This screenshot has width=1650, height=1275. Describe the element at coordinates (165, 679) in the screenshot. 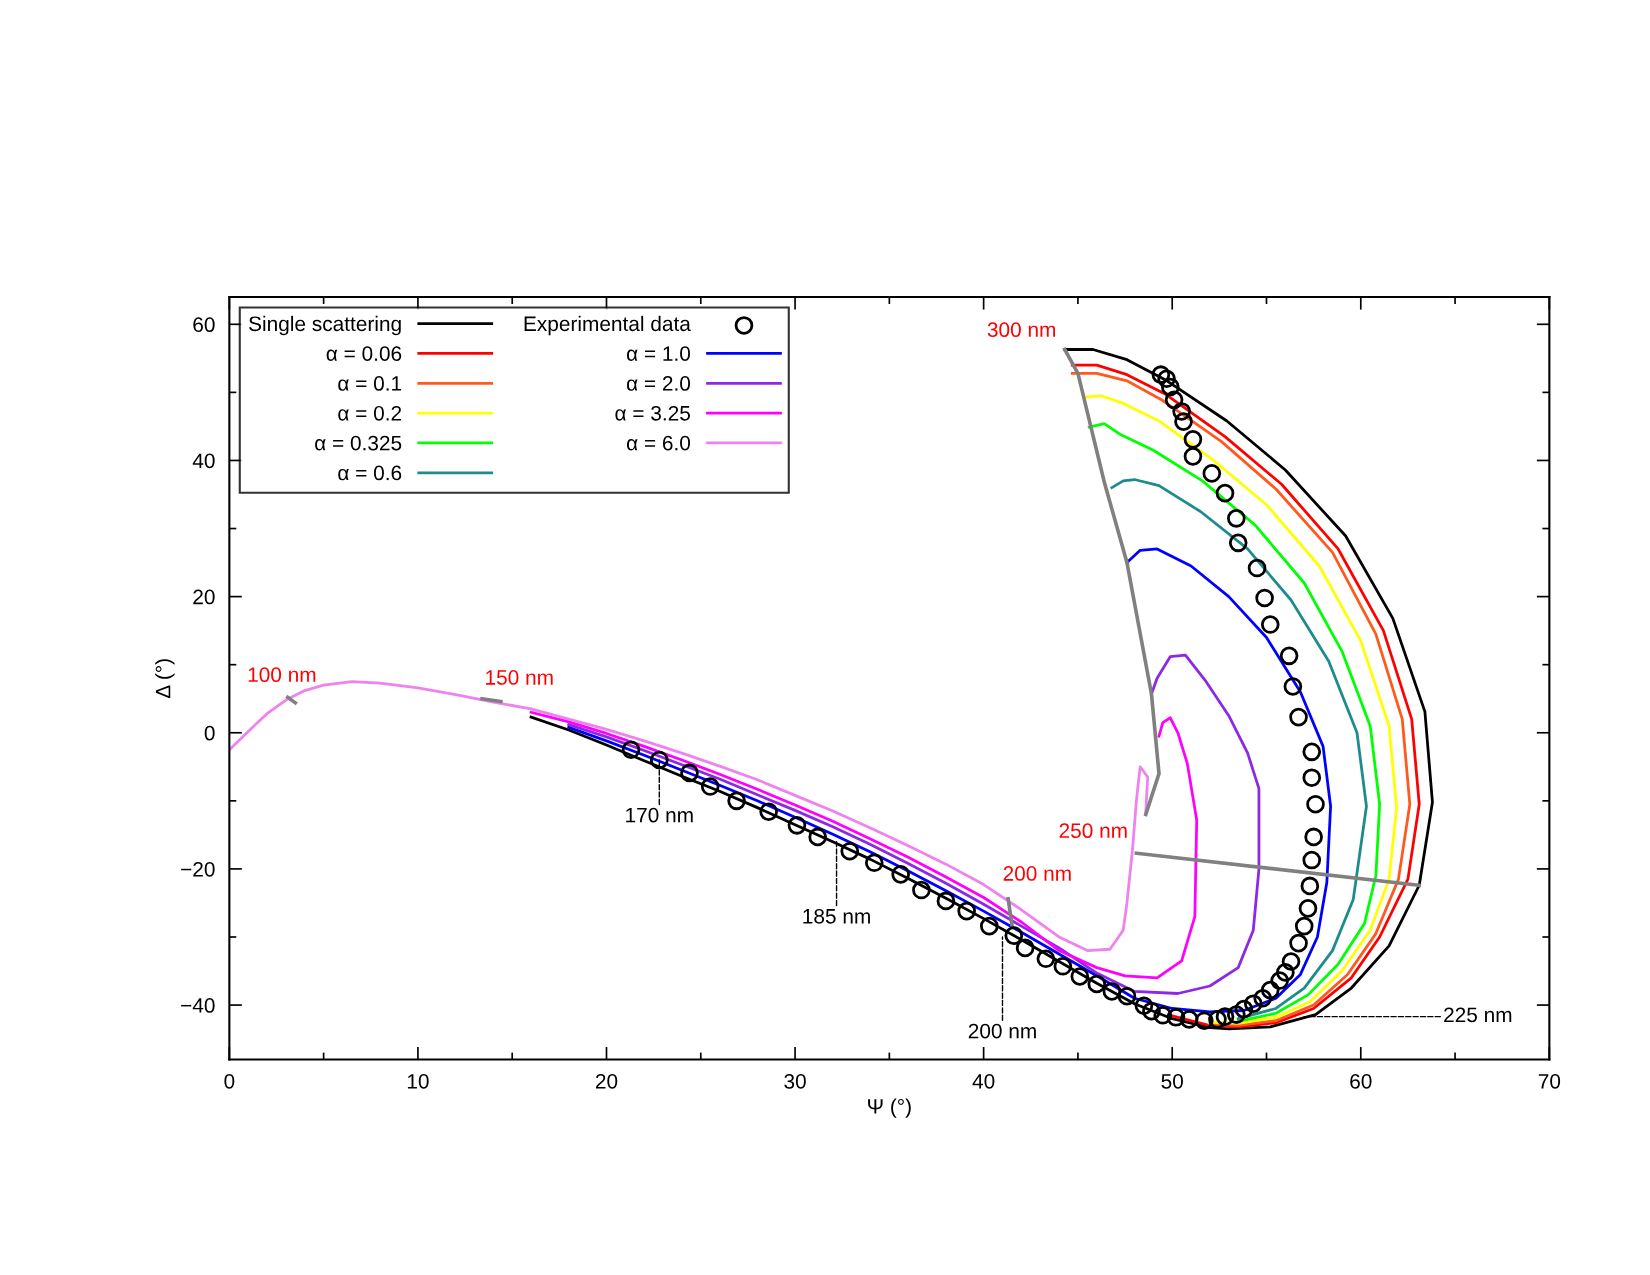

I see `y-axis-title: Δ (°)` at that location.